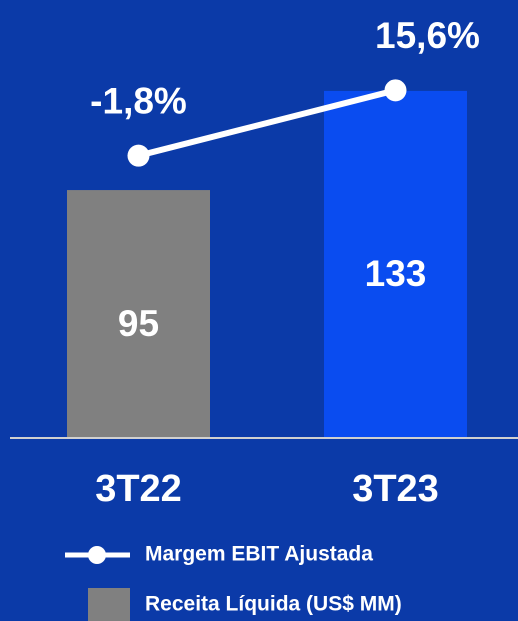 Image resolution: width=518 pixels, height=621 pixels. What do you see at coordinates (395, 489) in the screenshot?
I see `x-tick-label: 3T23` at bounding box center [395, 489].